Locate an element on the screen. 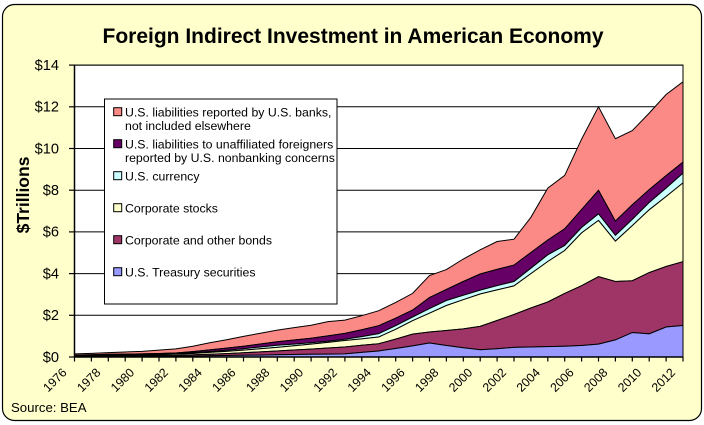 This screenshot has width=704, height=425. svg-text: $12 is located at coordinates (47, 108).